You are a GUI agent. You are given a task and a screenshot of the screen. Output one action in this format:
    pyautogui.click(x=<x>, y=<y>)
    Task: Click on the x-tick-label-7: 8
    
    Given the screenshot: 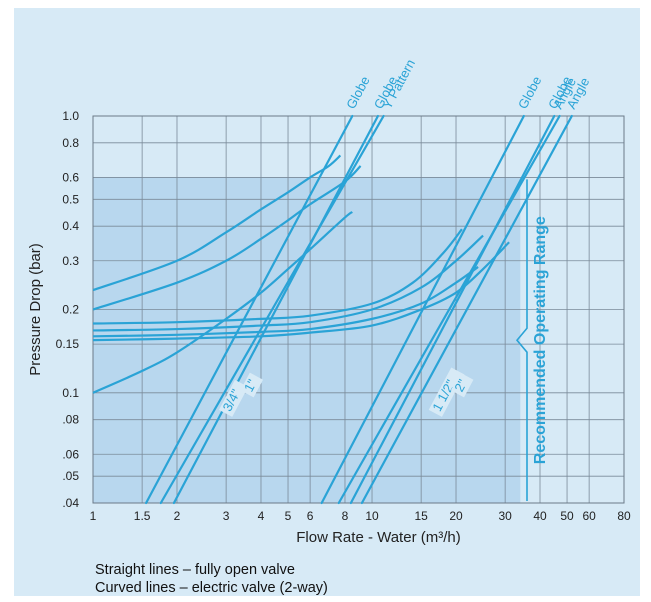 What is the action you would take?
    pyautogui.click(x=345, y=516)
    